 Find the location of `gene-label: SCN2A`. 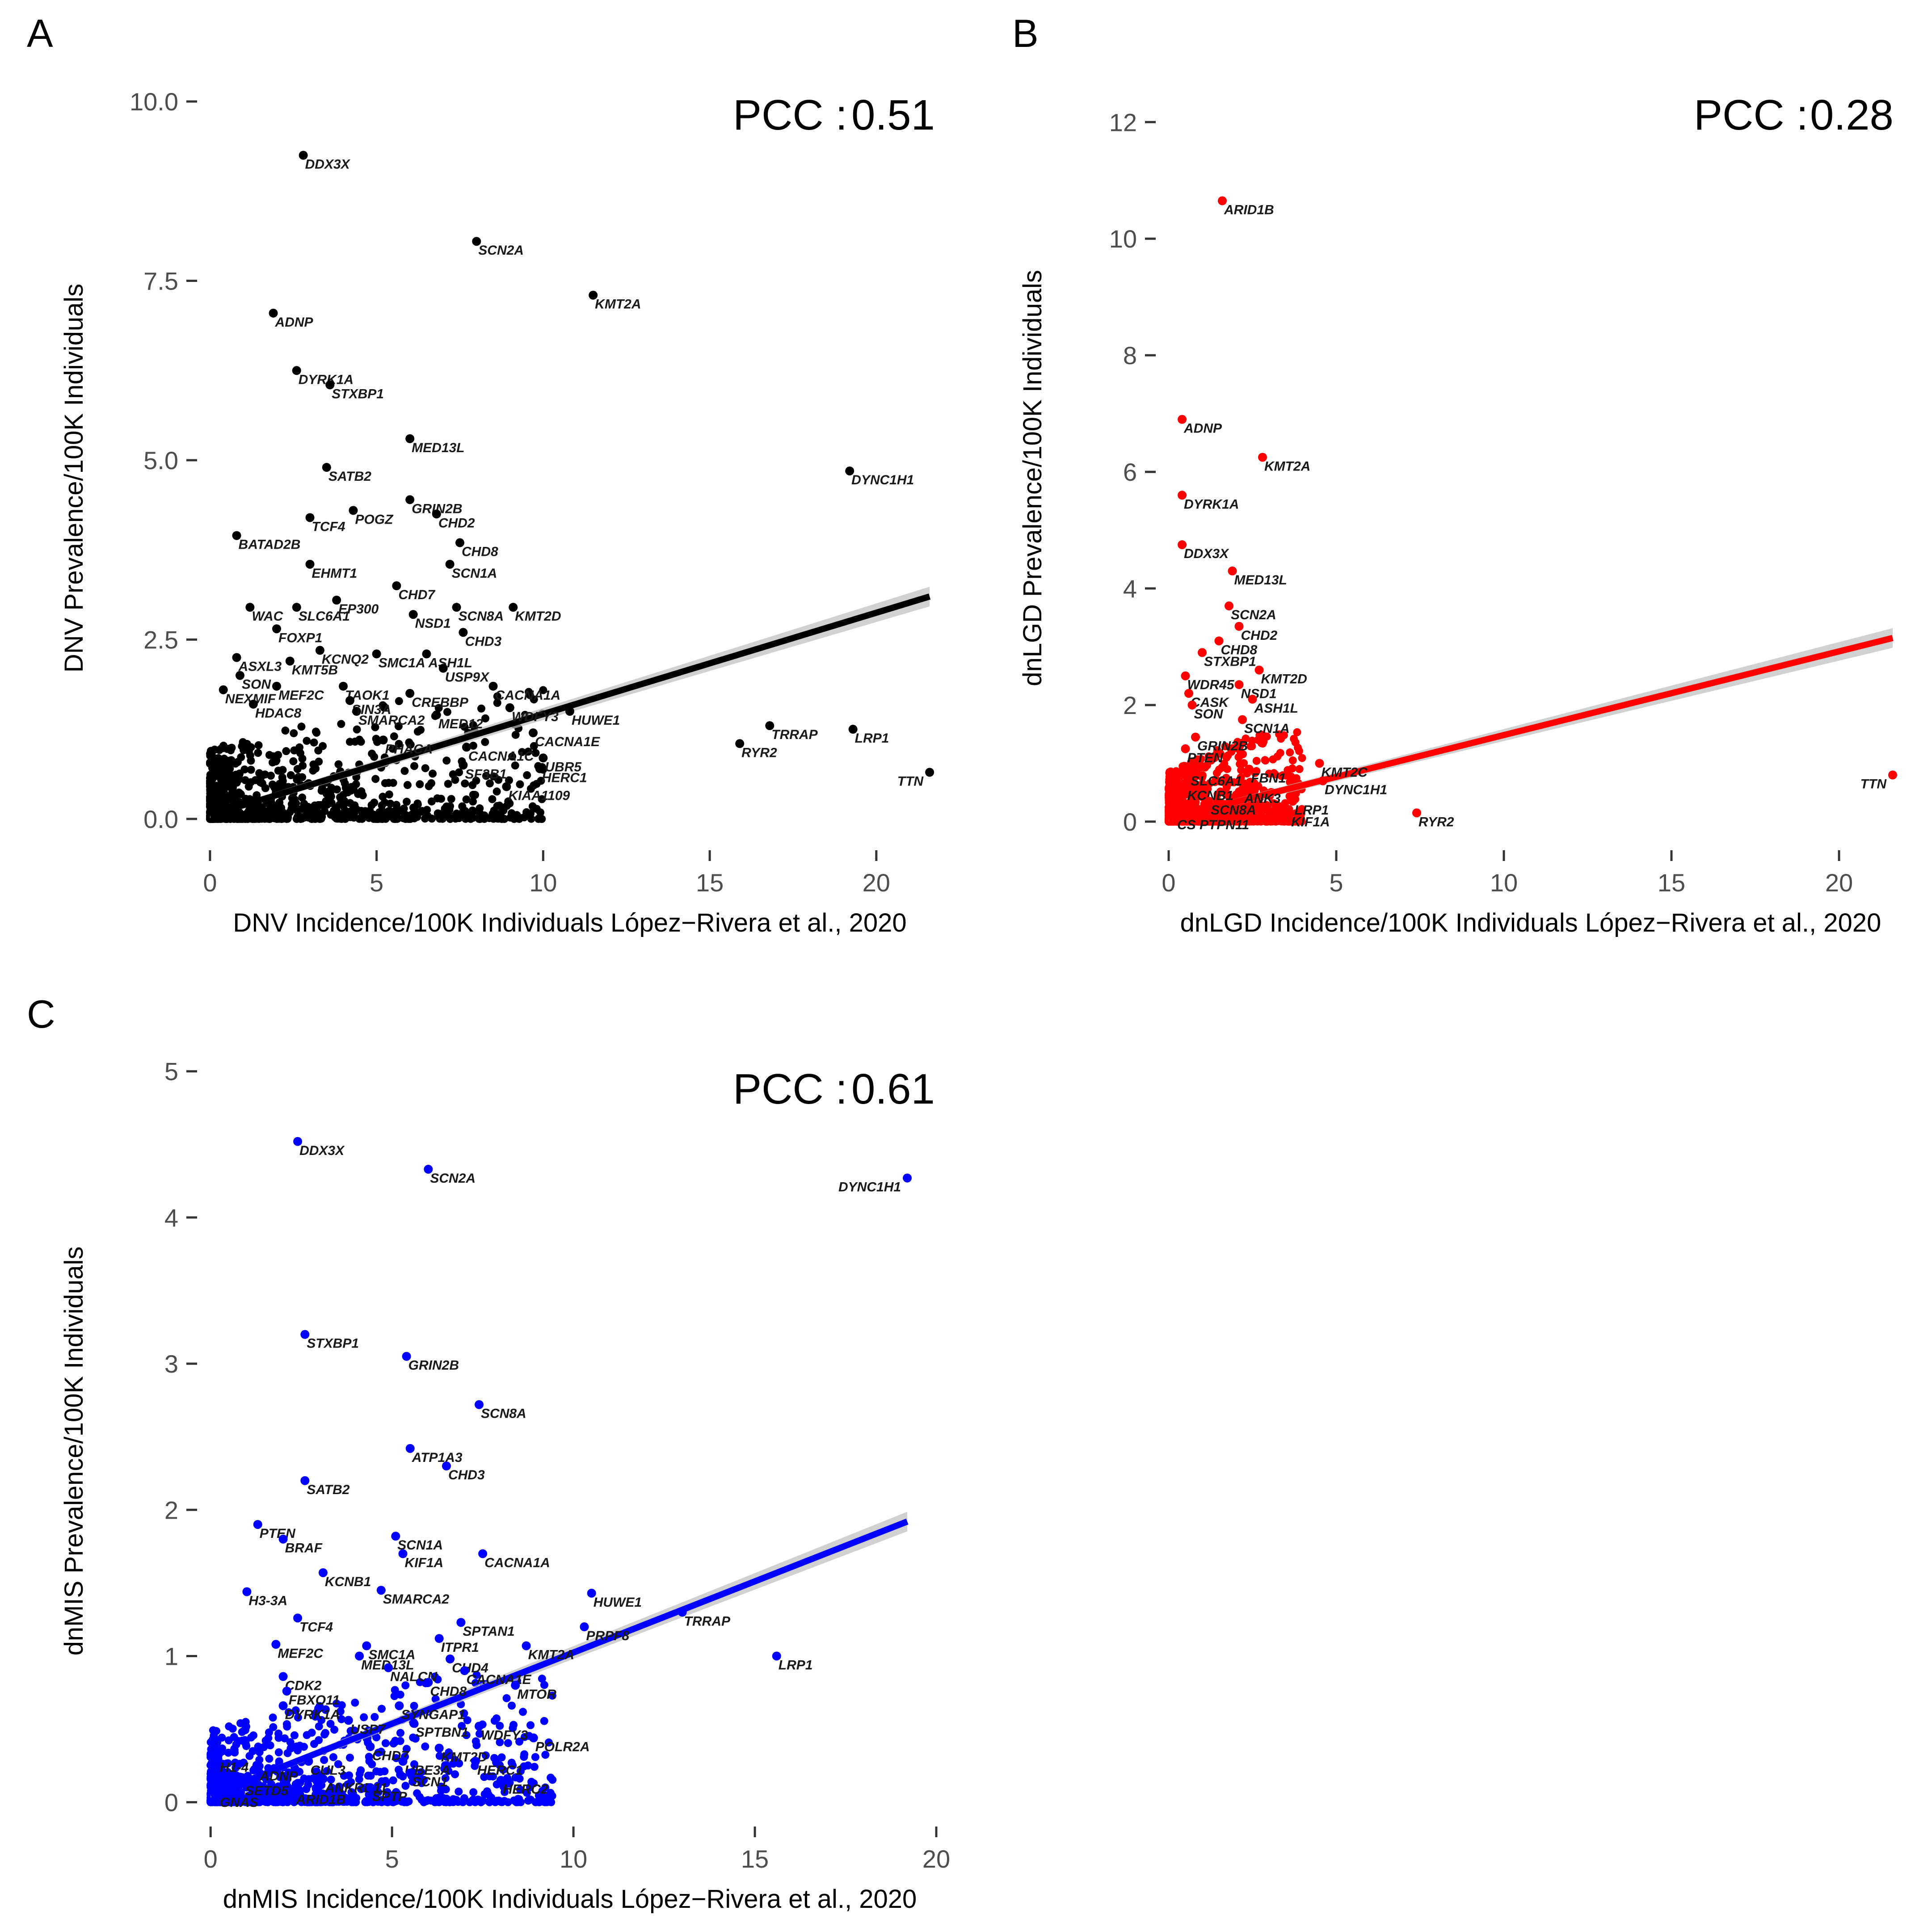

gene-label: SCN2A is located at coordinates (453, 1178).